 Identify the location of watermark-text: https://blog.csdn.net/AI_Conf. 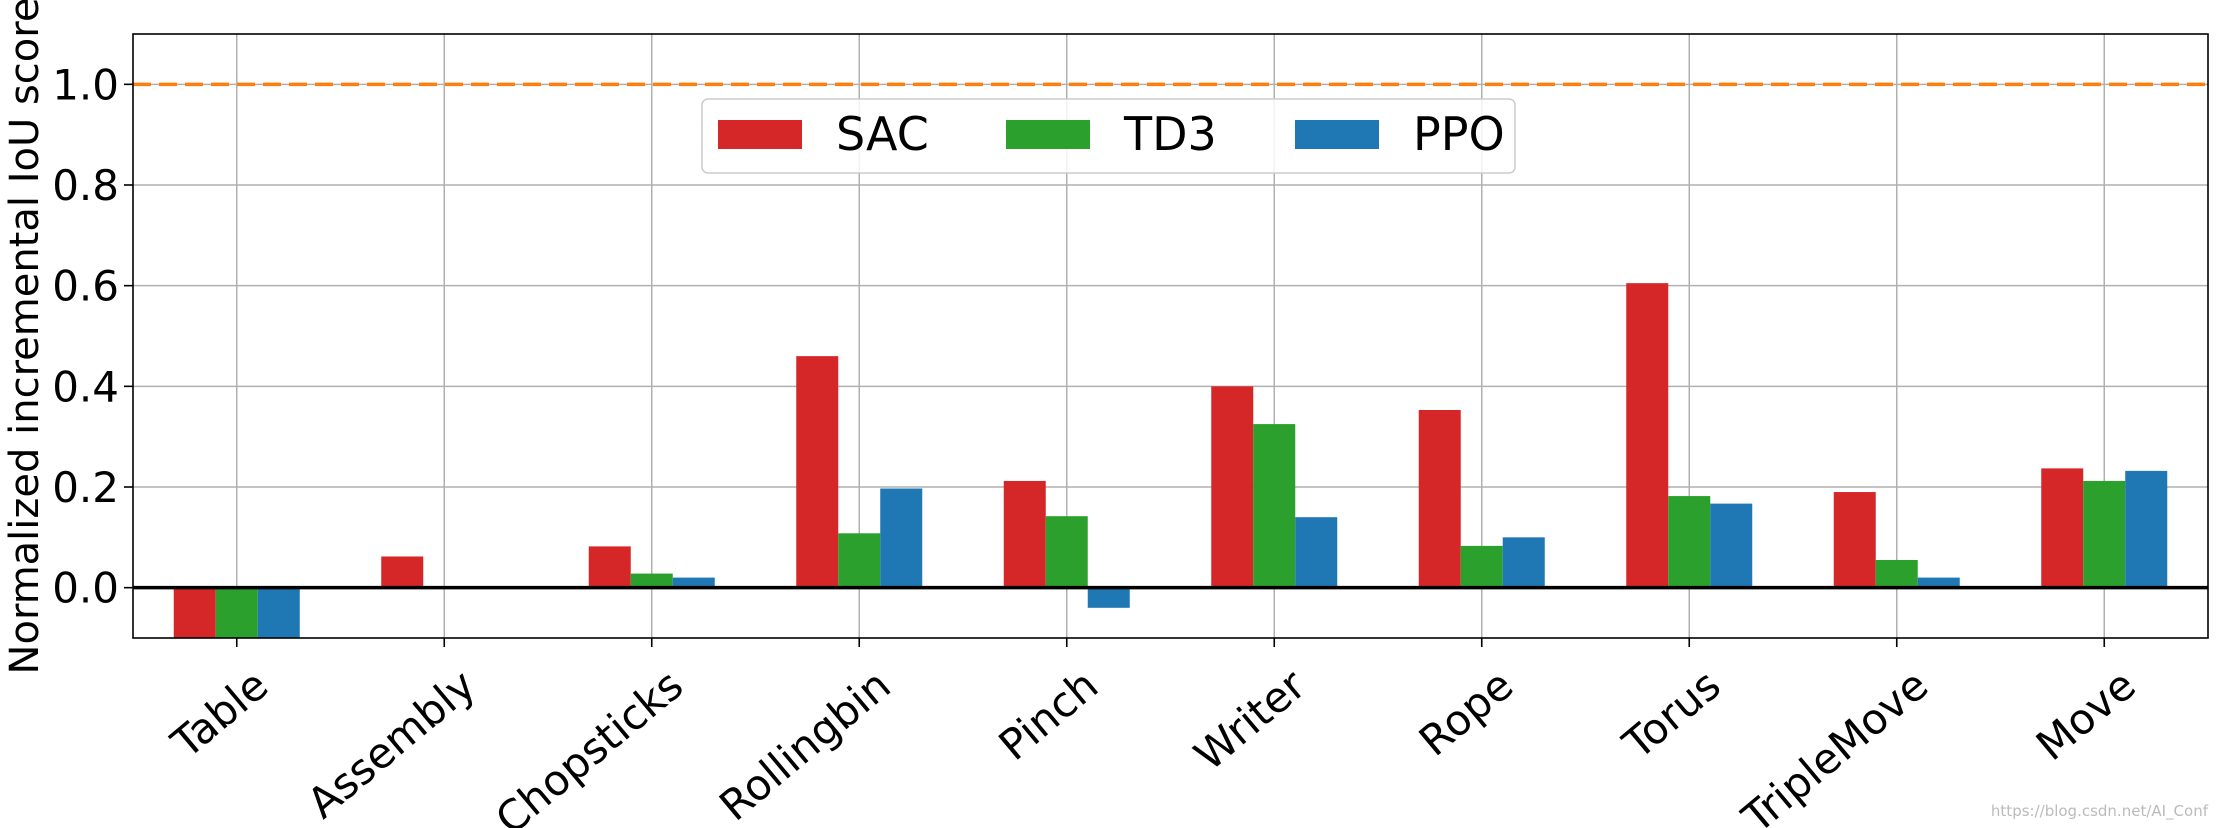
(2100, 811).